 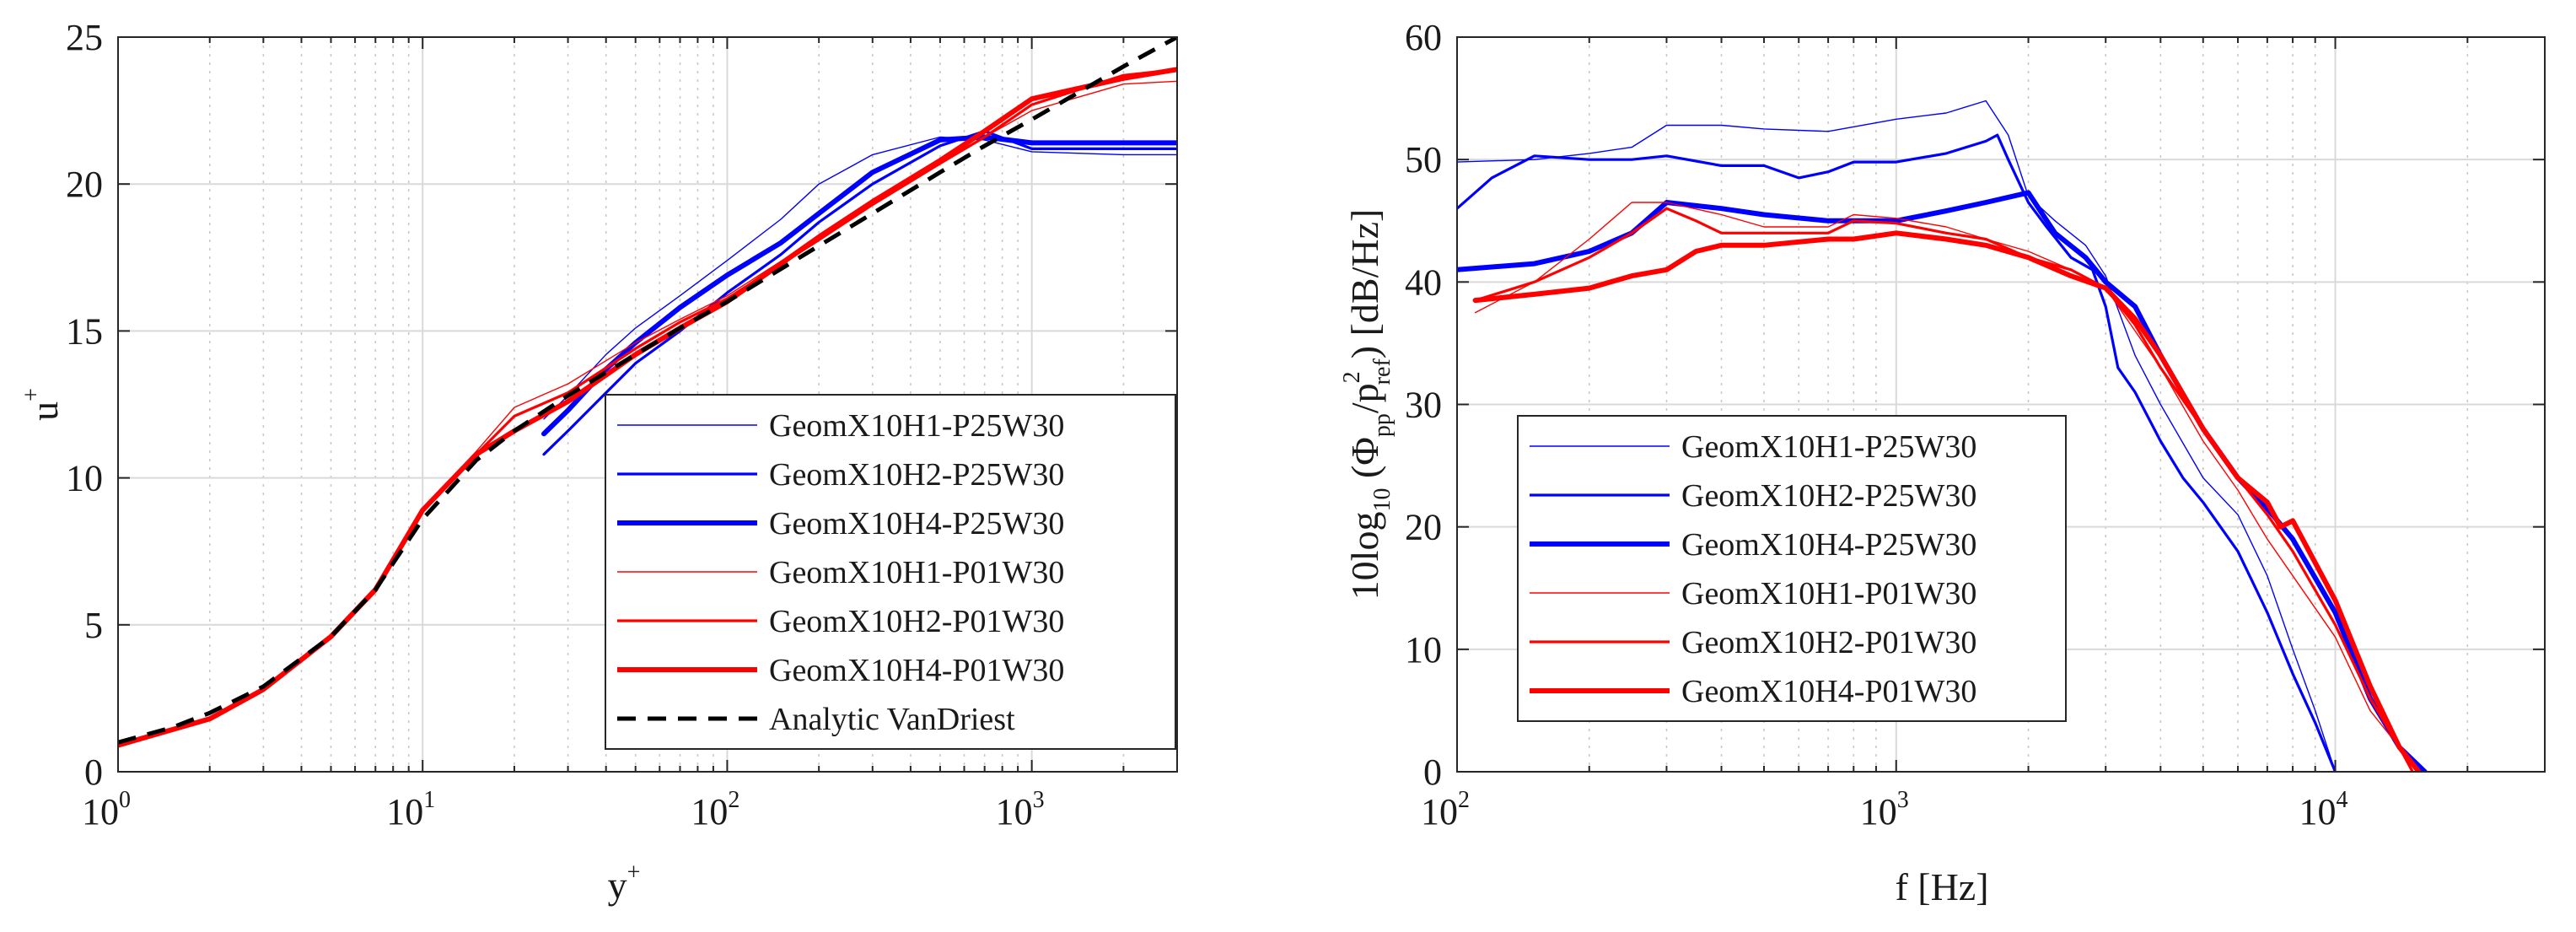 I want to click on legend-box, so click(x=1792, y=568).